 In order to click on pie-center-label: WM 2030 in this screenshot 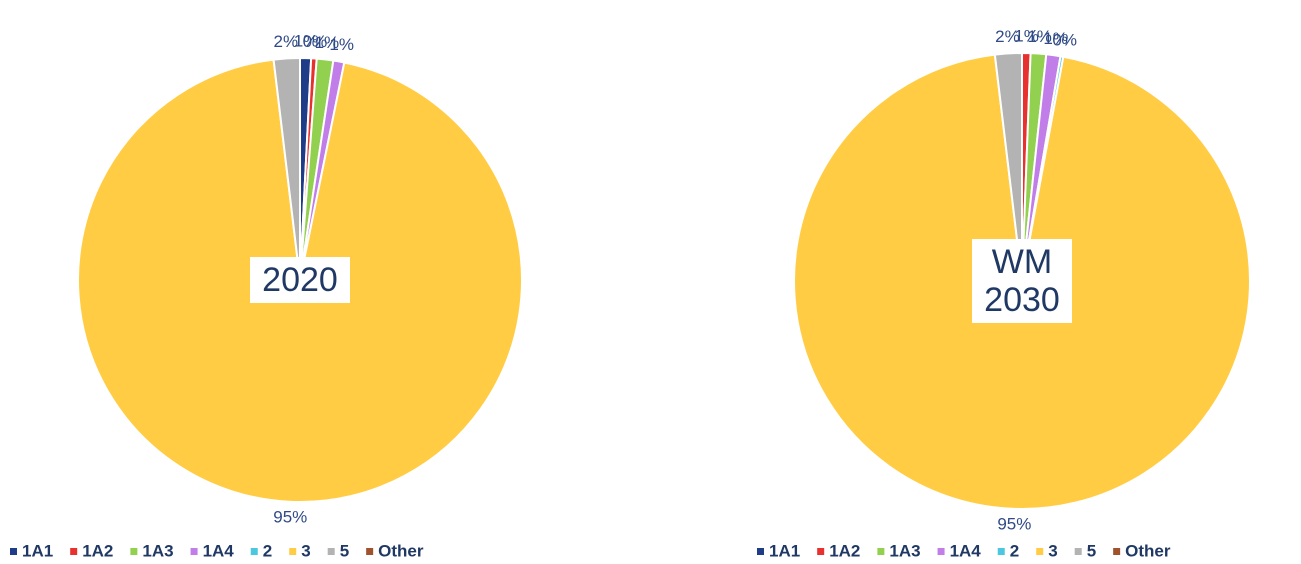, I will do `click(1022, 281)`.